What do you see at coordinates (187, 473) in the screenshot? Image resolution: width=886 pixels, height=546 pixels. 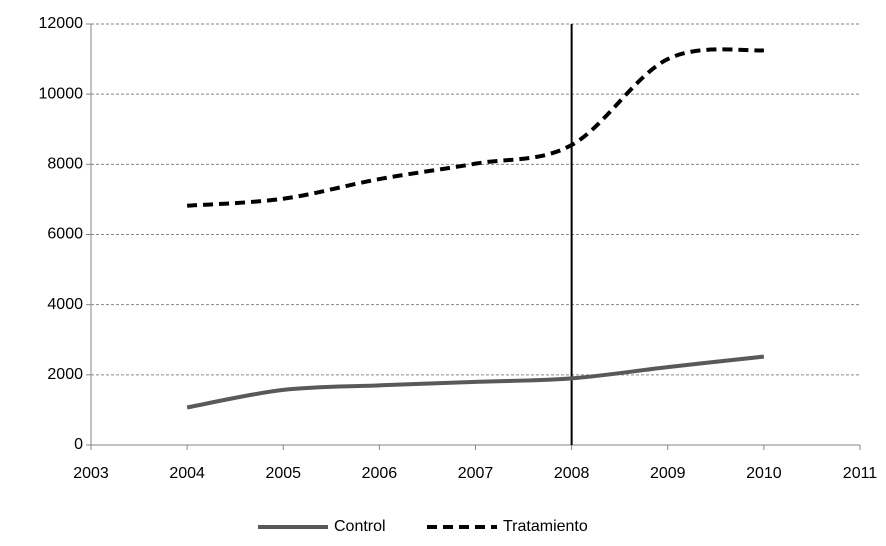 I see `x-tick-label: 2004` at bounding box center [187, 473].